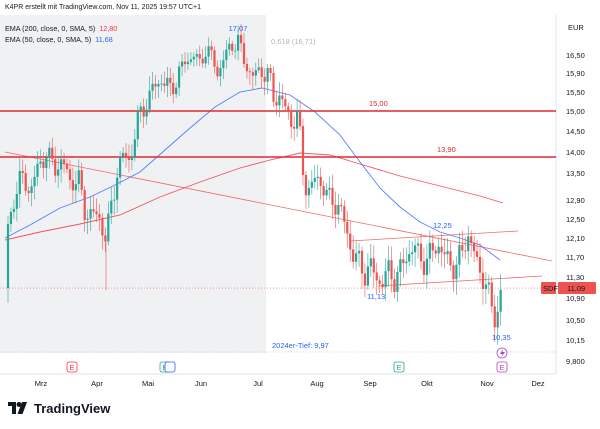 The height and width of the screenshot is (429, 600). Describe the element at coordinates (59, 39) in the screenshot. I see `indicator-ema50: EMA (50, close, 0, SMA, 5) 11,68` at that location.